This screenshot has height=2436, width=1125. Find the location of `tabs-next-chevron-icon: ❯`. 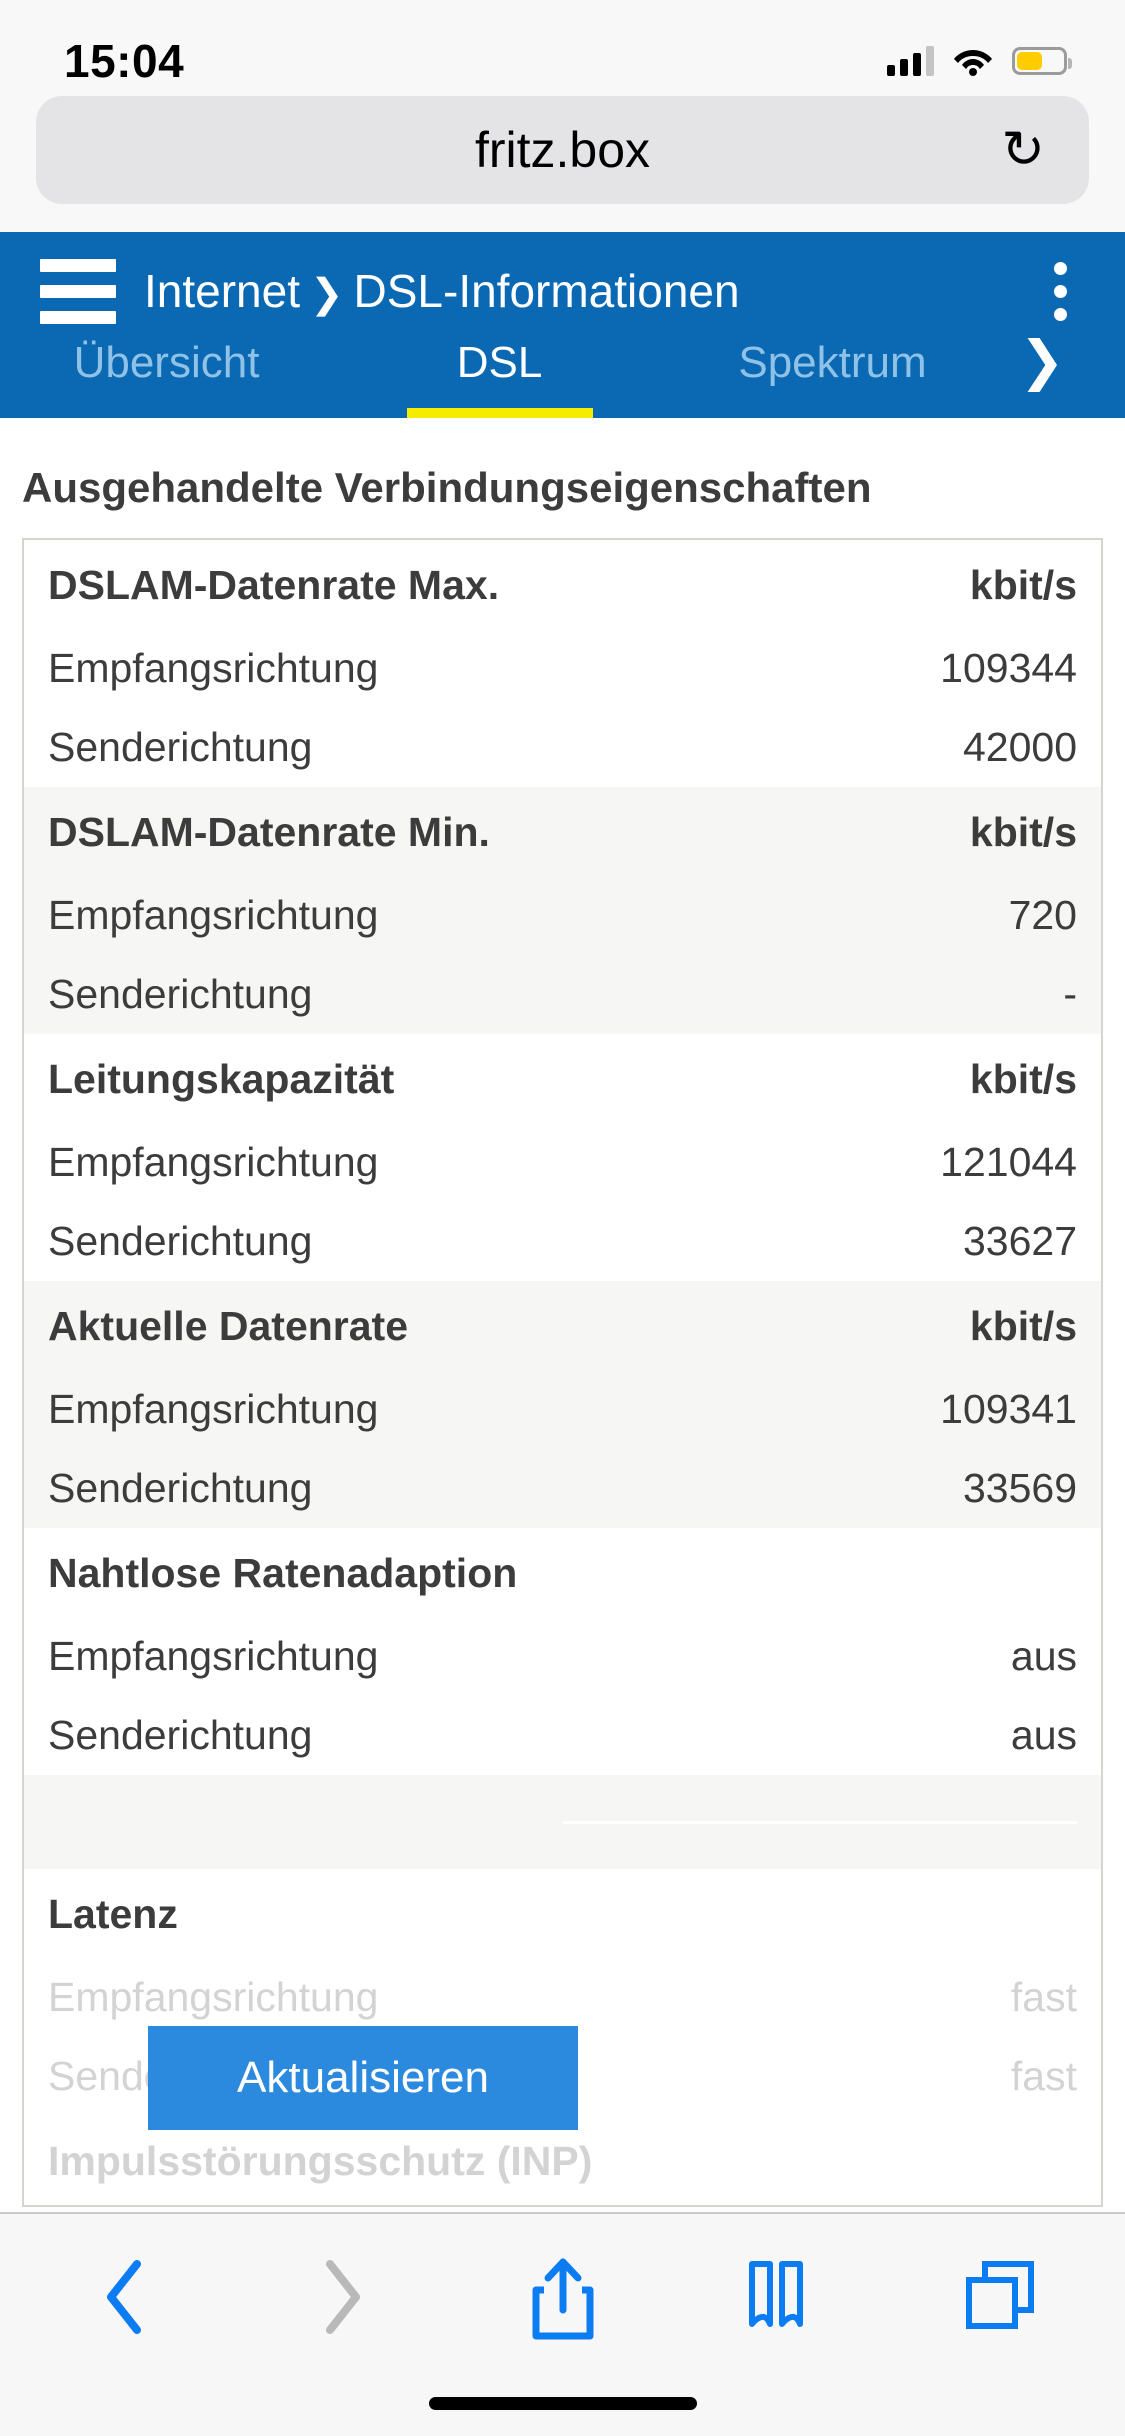

tabs-next-chevron-icon: ❯ is located at coordinates (1042, 361).